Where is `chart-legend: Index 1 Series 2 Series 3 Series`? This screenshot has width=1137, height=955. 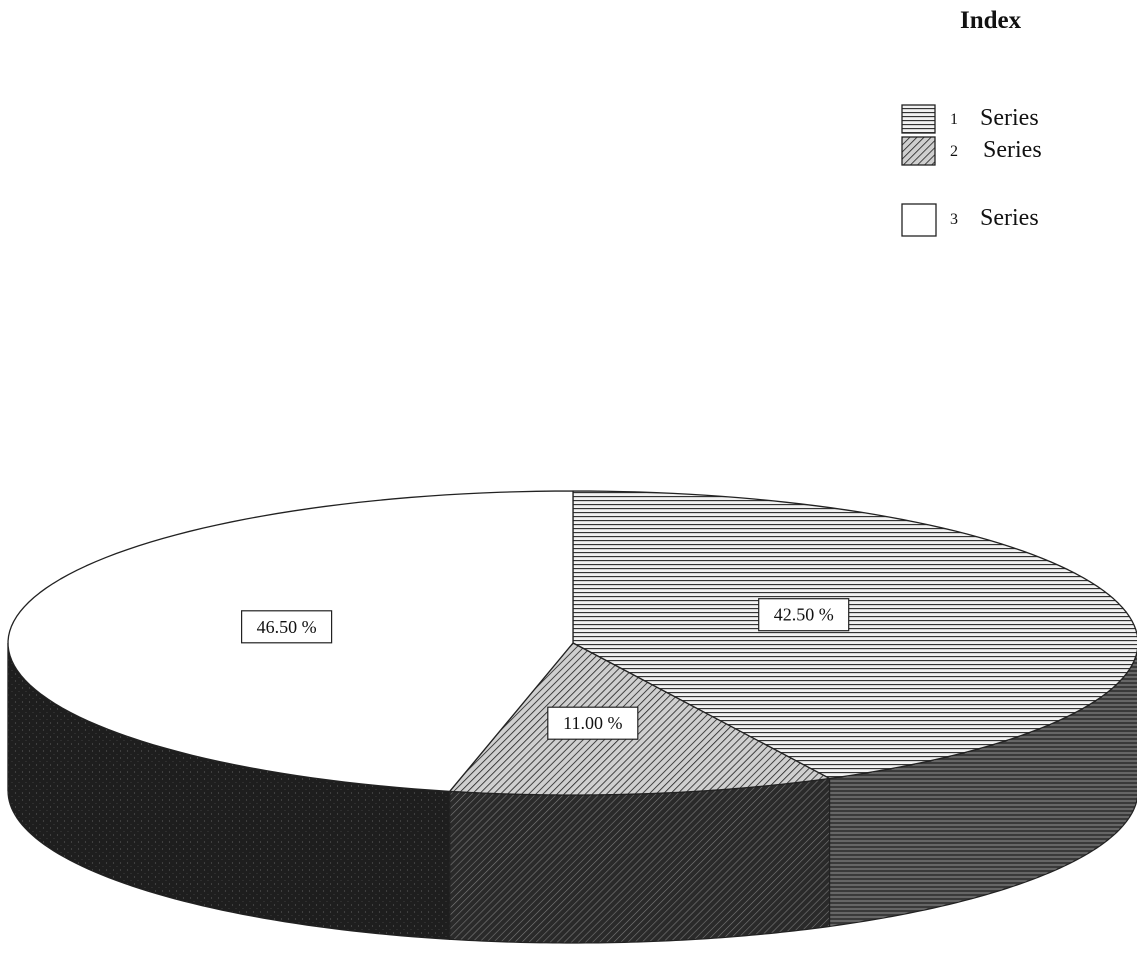
chart-legend: Index 1 Series 2 Series 3 Series is located at coordinates (971, 122).